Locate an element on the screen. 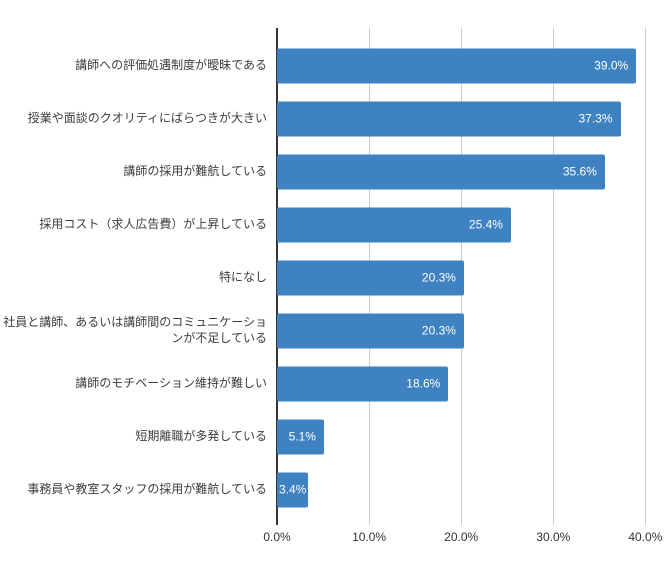 This screenshot has width=672, height=573. bar: 5.1% is located at coordinates (300, 436).